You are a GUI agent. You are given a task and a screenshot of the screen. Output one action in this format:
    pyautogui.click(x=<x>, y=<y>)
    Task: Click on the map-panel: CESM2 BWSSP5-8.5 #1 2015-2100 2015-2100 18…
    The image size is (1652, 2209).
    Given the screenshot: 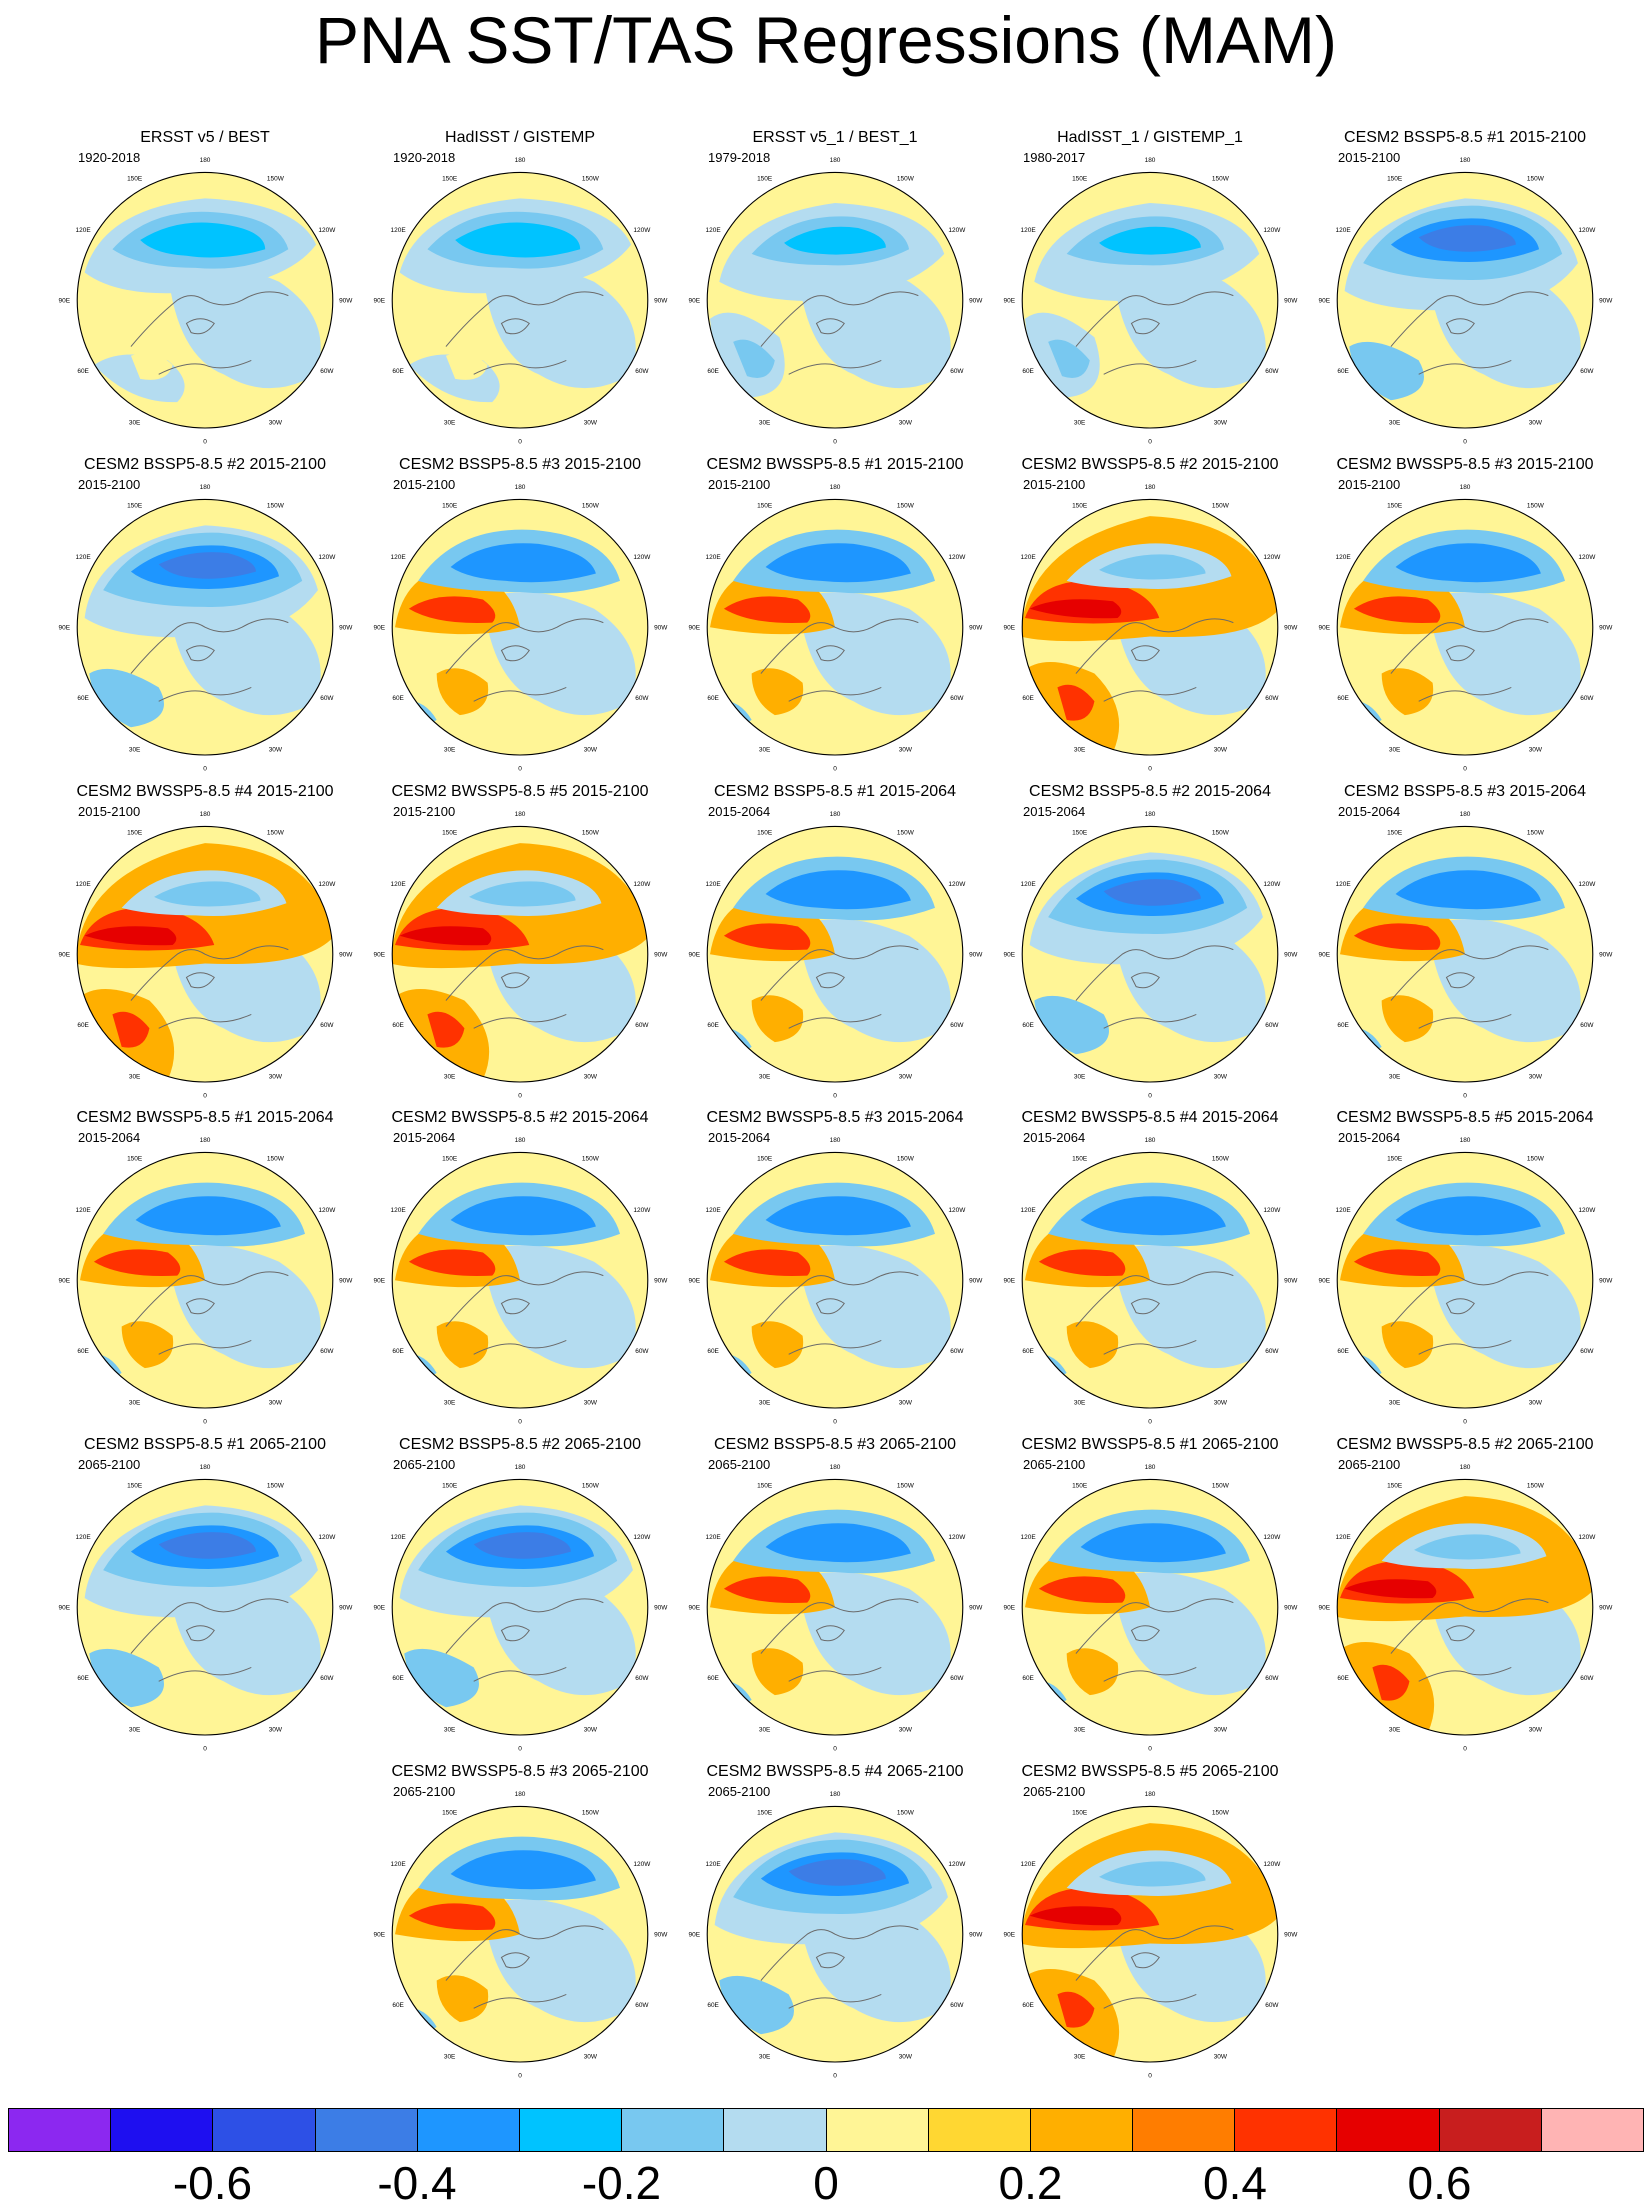 What is the action you would take?
    pyautogui.click(x=835, y=620)
    